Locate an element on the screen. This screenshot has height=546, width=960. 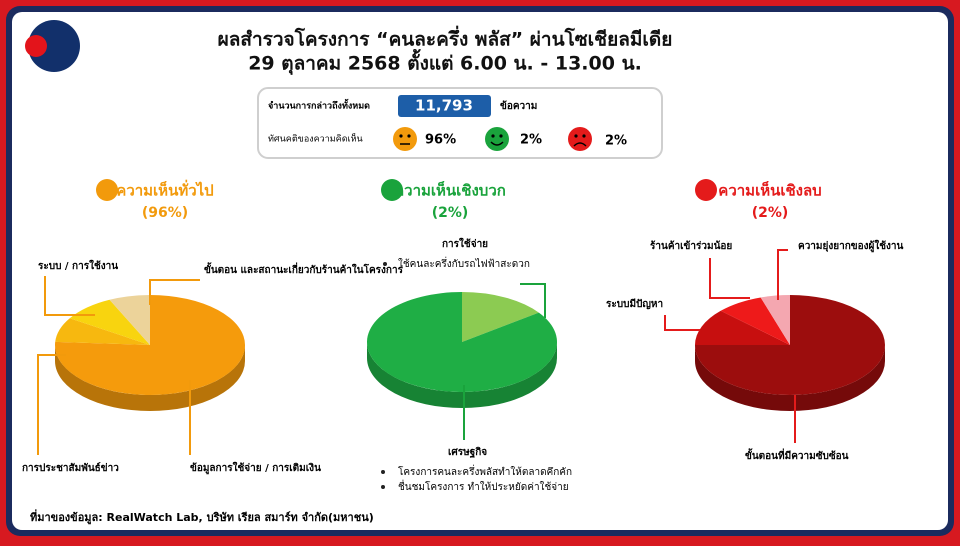
bullet-text: ใช้คนละครึ่งกับรถไฟฟ้าสะดวก is located at coordinates (464, 263).